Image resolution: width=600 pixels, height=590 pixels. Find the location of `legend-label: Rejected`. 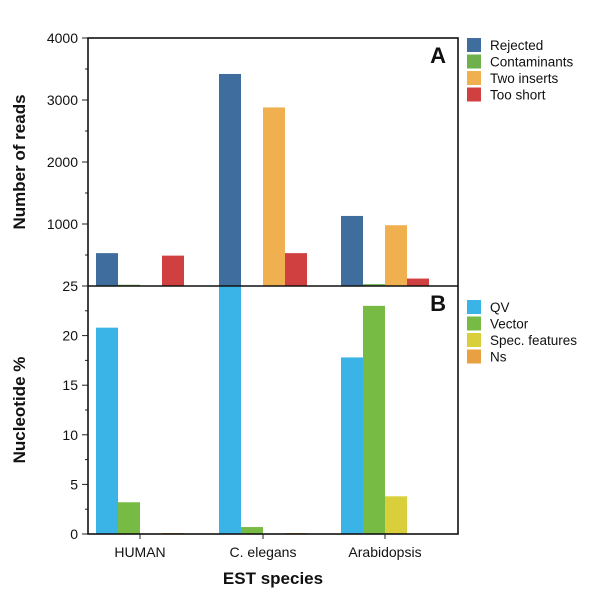

legend-label: Rejected is located at coordinates (516, 45).